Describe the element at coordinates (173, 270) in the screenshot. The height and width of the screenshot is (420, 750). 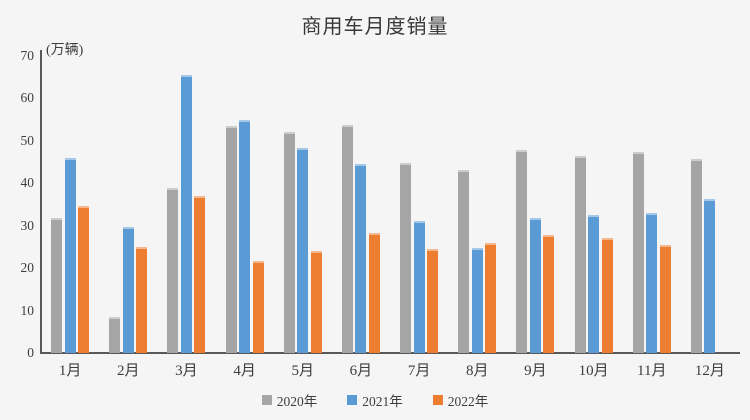
I see `bar-2020年-3月` at that location.